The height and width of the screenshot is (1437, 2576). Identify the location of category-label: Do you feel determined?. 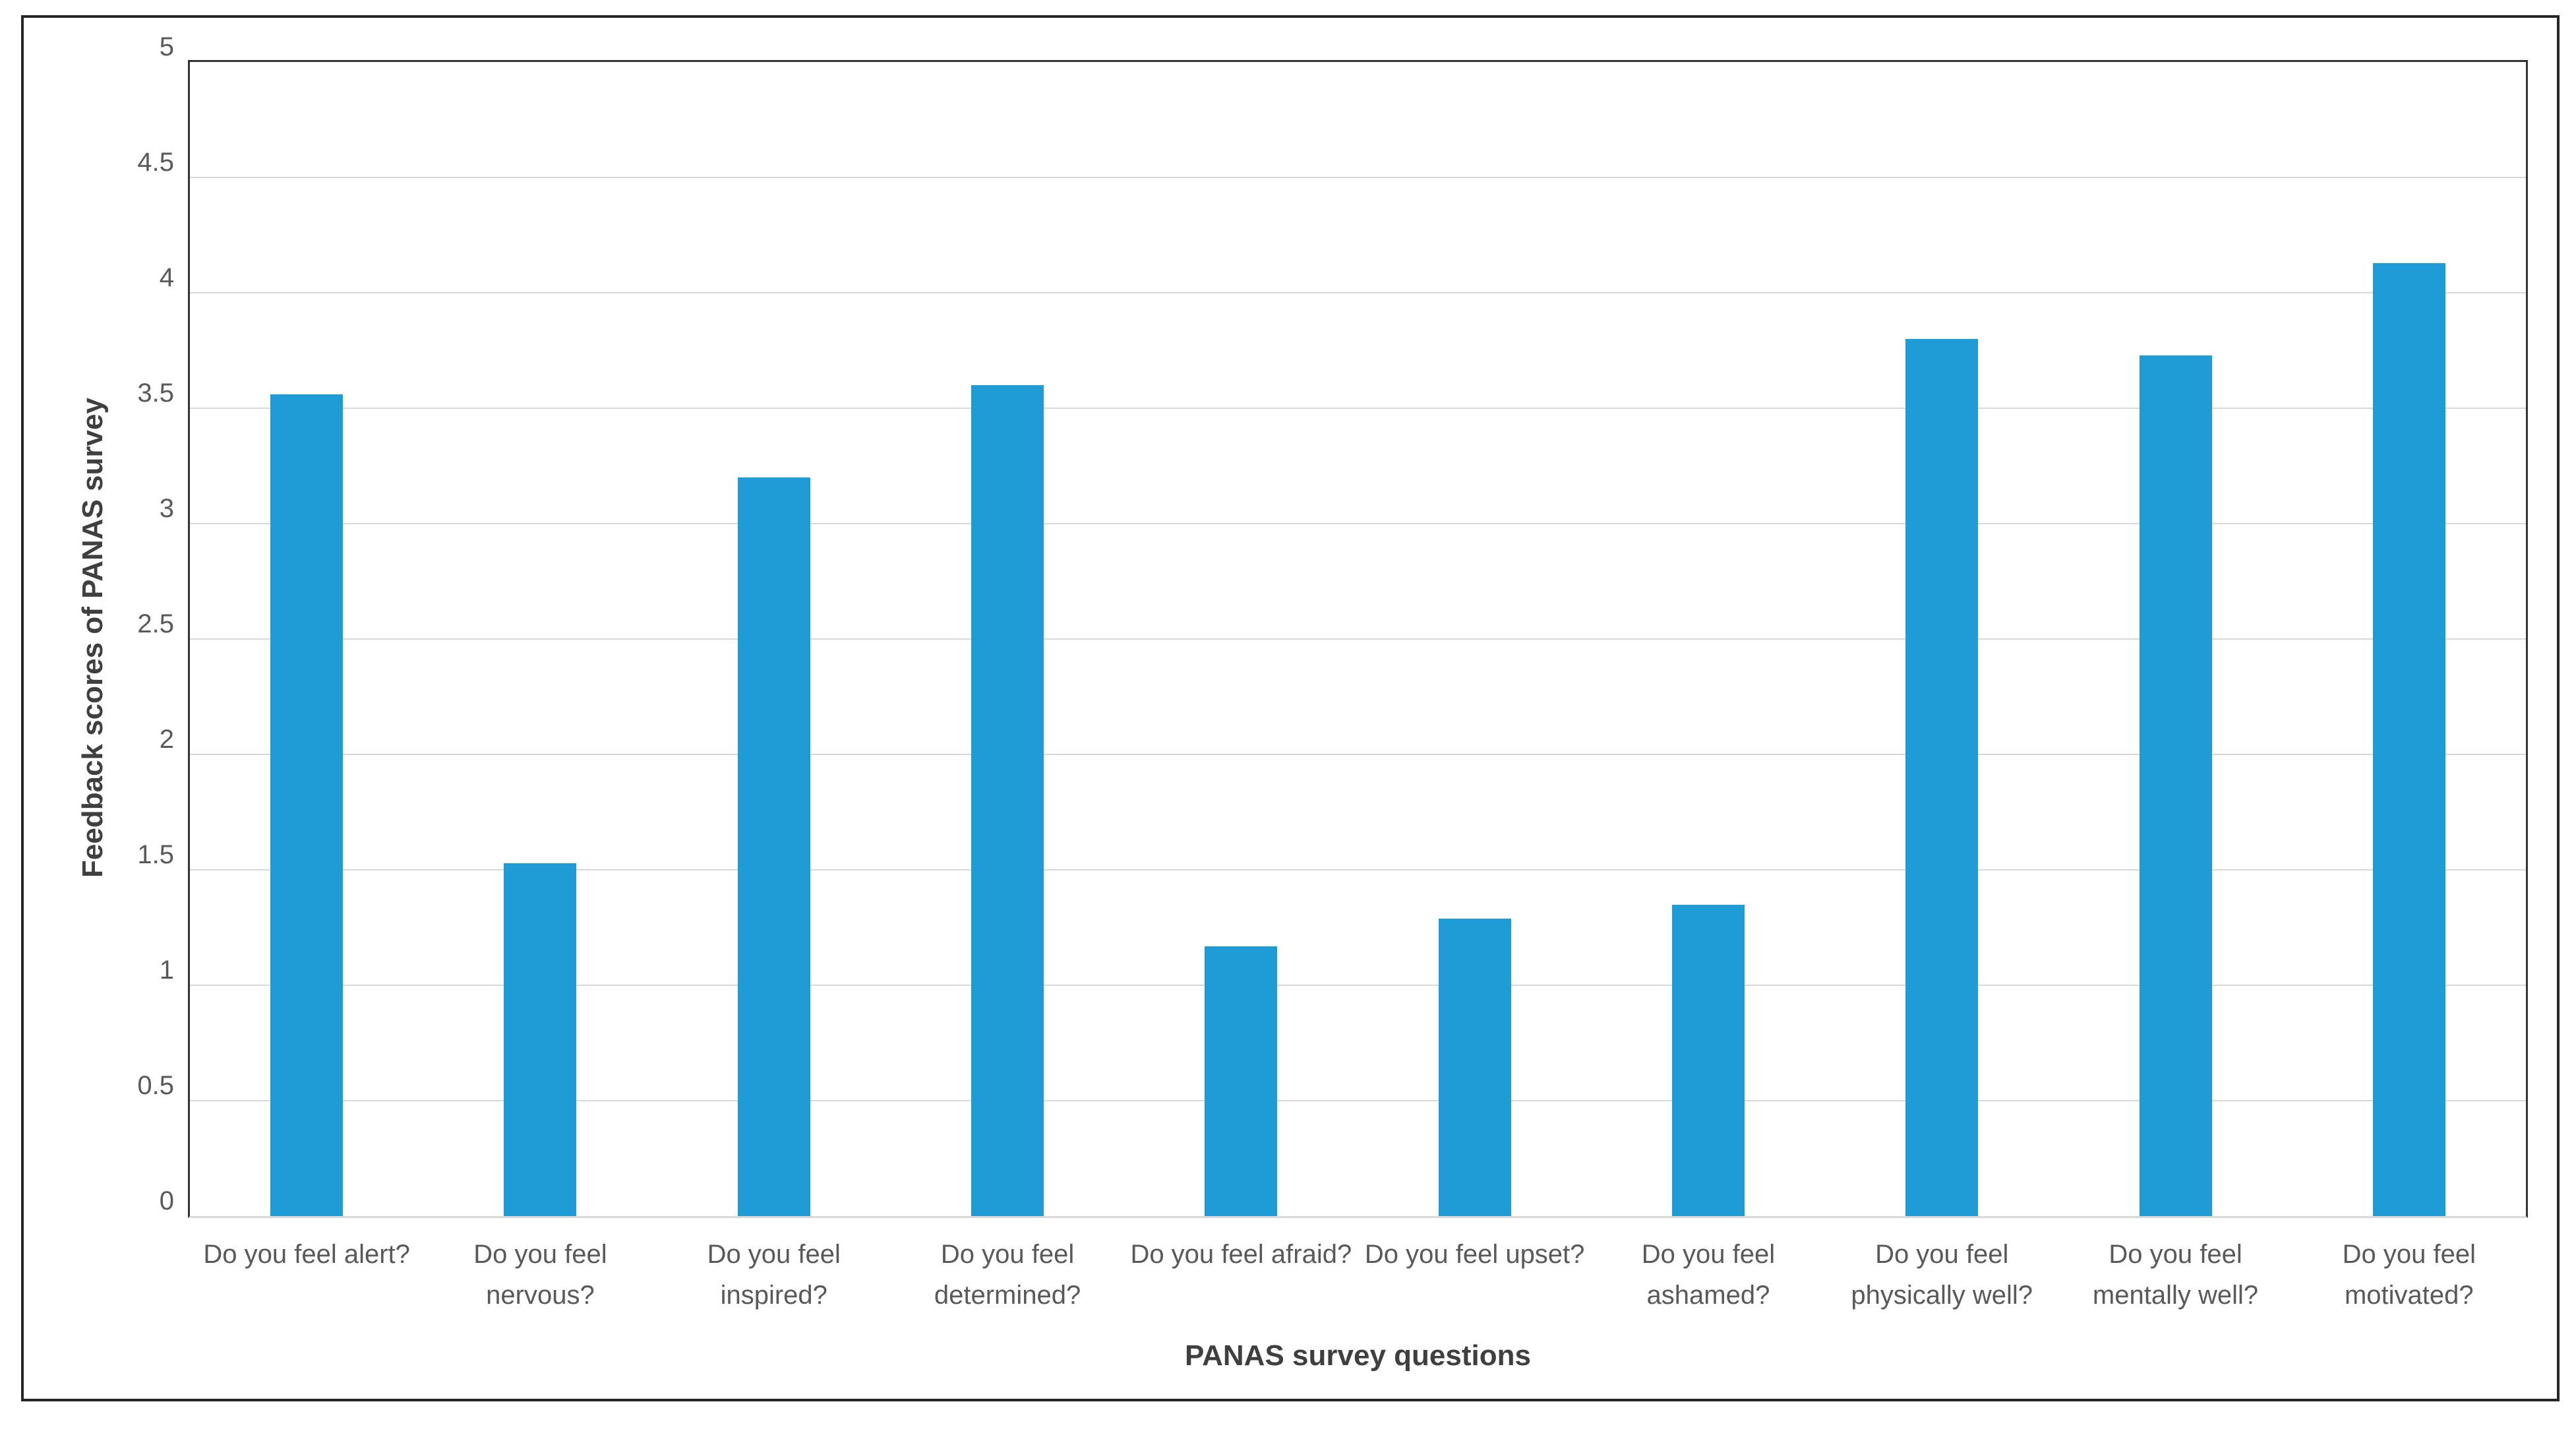
(1007, 1275).